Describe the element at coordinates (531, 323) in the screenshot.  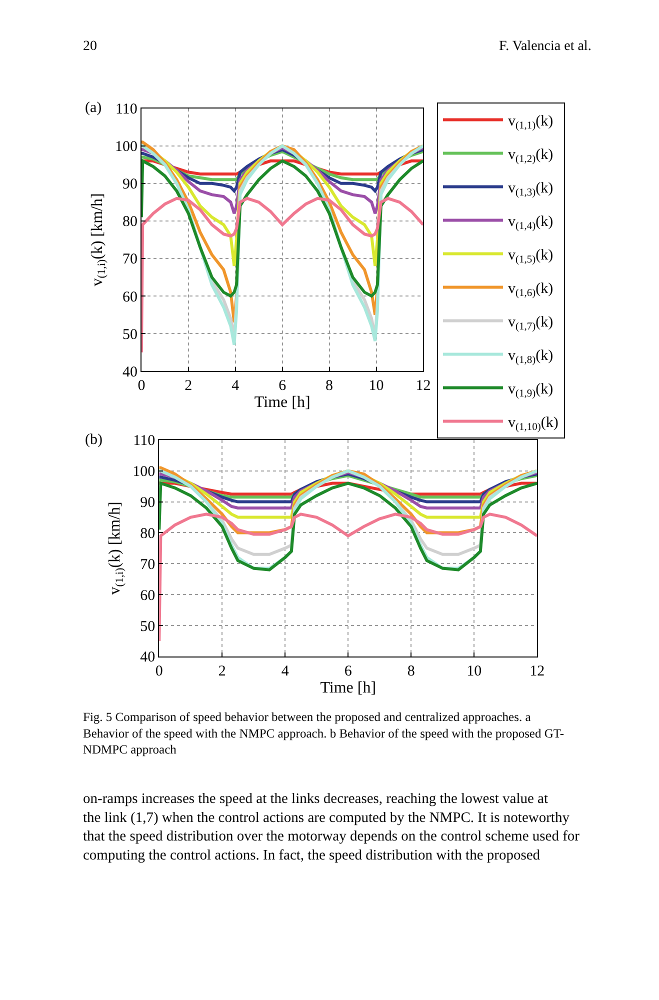
I see `legend-label: v$_{(1,7)}$(k)` at that location.